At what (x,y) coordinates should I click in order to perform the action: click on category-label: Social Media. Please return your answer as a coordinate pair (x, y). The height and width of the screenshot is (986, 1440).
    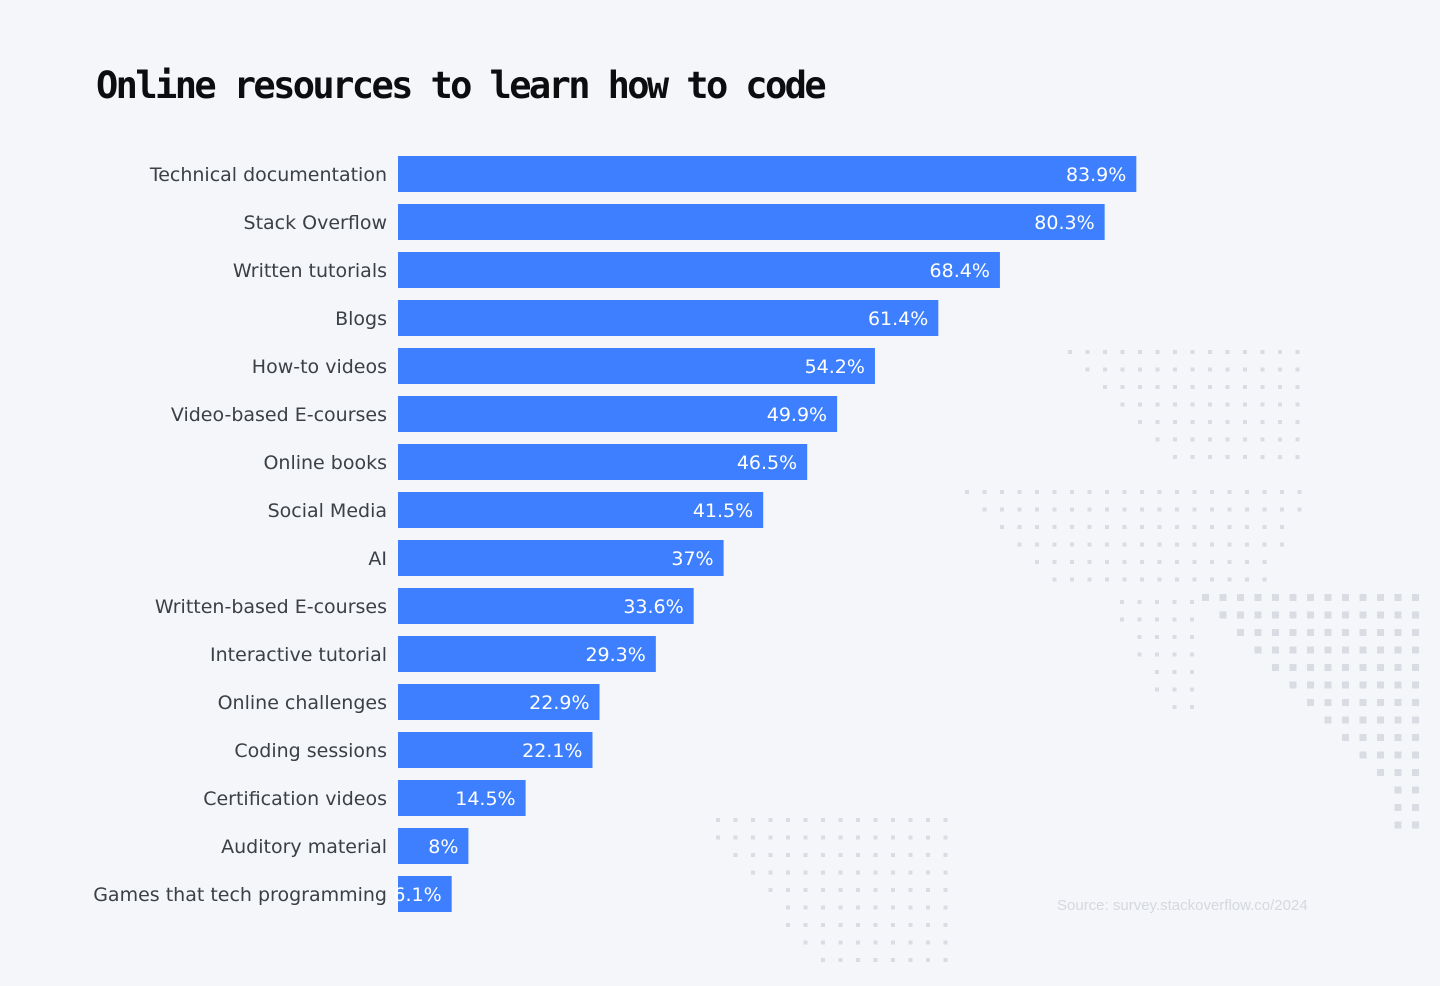
    Looking at the image, I should click on (327, 511).